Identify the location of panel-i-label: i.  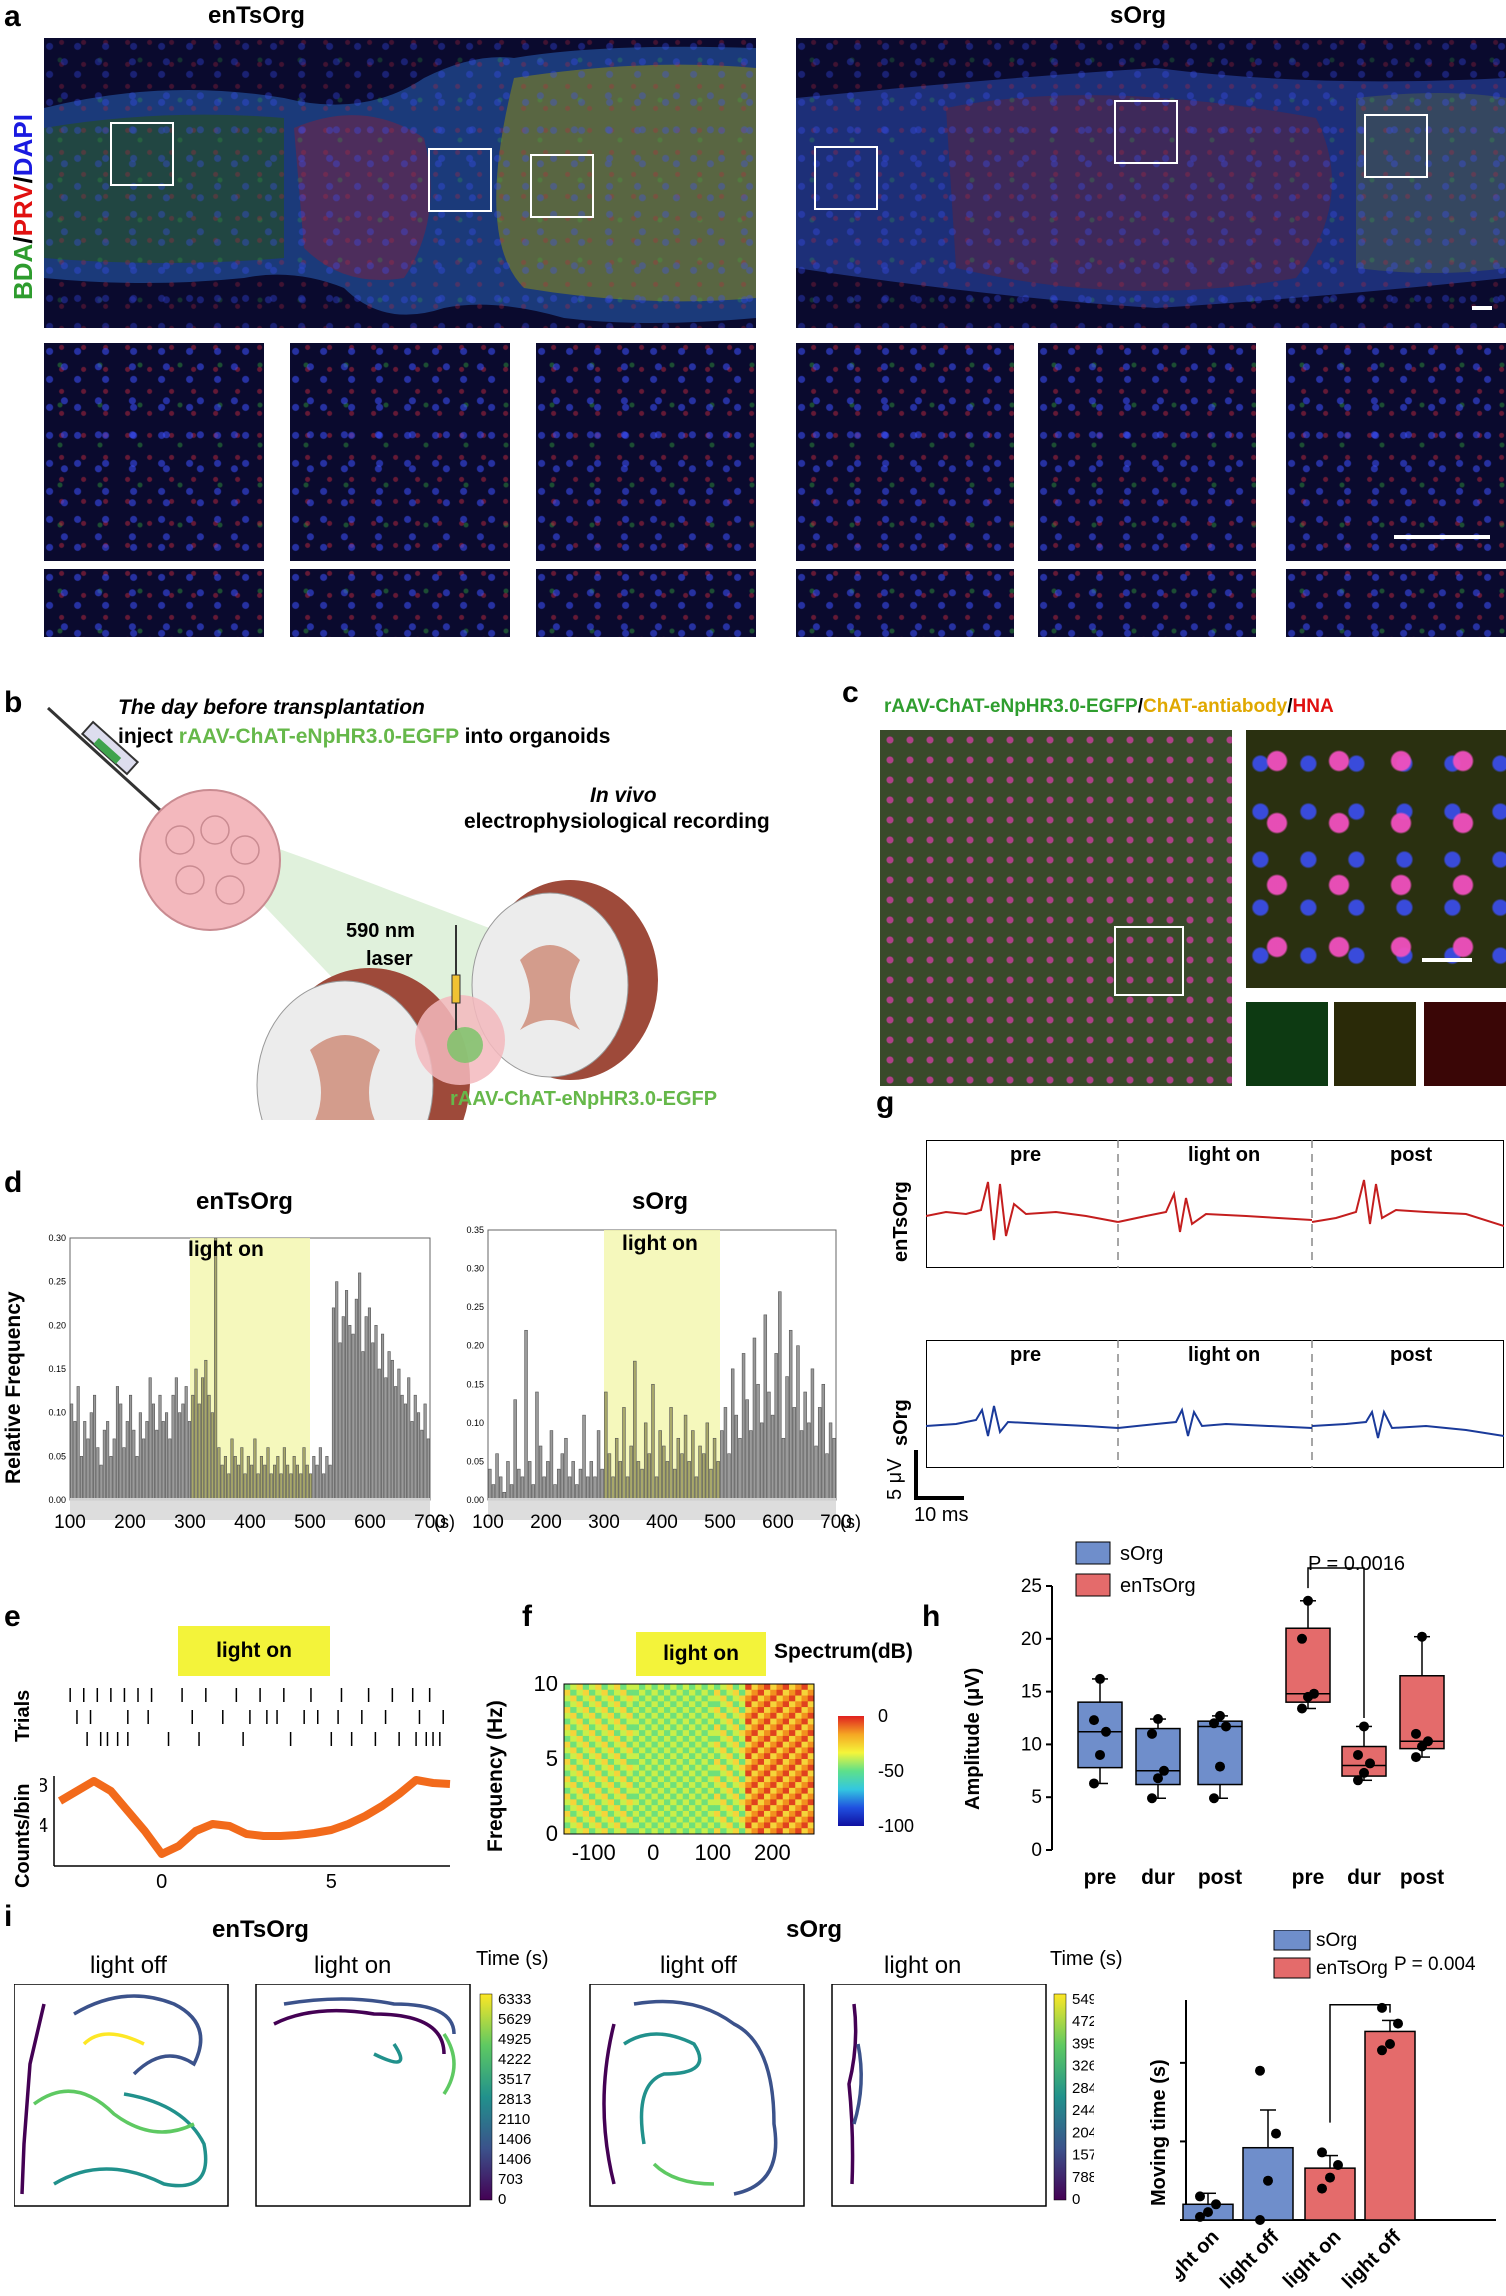
(8, 1916).